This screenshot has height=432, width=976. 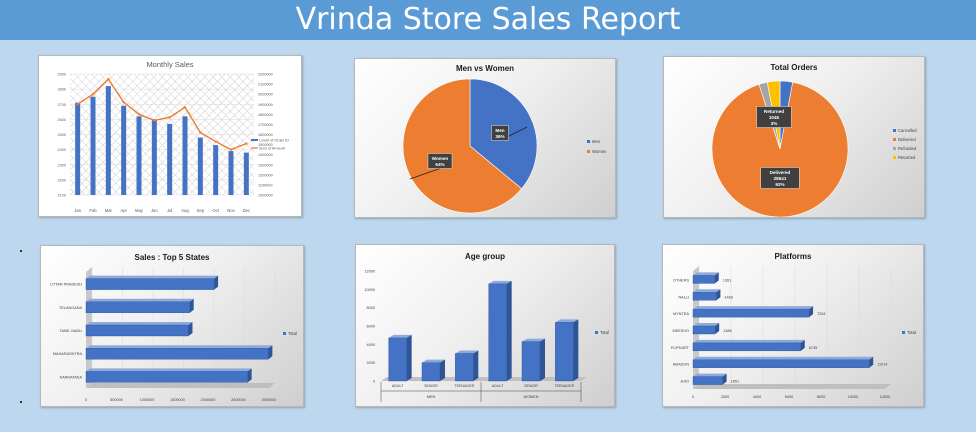 I want to click on data-label-returned: 1045, so click(x=774, y=117).